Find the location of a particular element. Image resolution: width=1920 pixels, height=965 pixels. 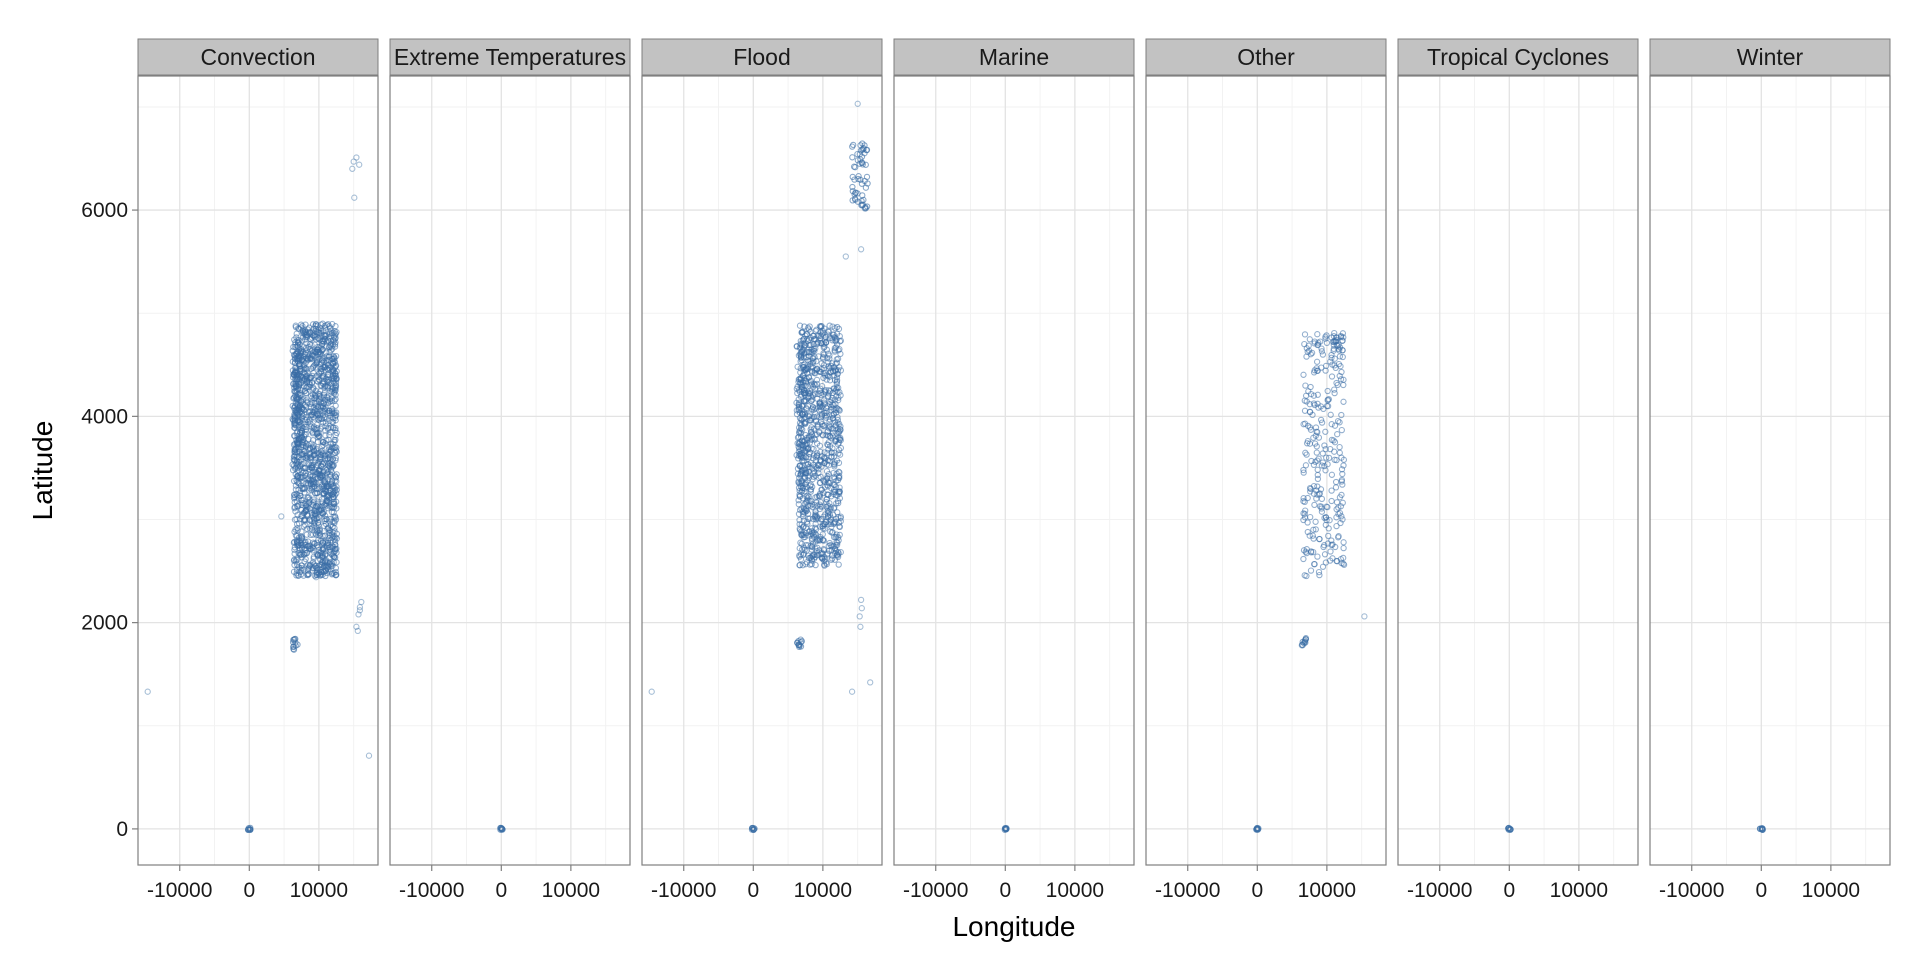

panel-other: Other -10000 0 10000 is located at coordinates (1266, 470).